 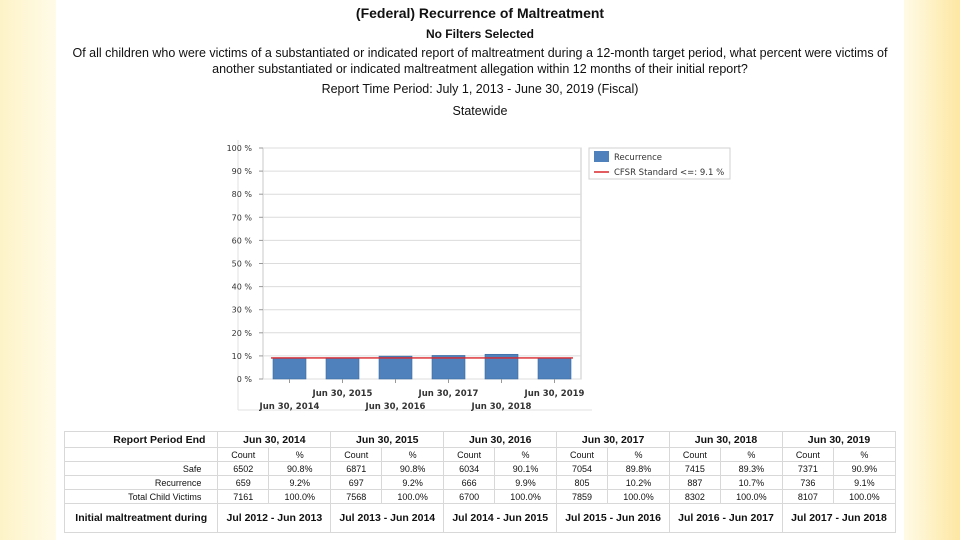 I want to click on y-tick-label: 10 %, so click(x=242, y=356).